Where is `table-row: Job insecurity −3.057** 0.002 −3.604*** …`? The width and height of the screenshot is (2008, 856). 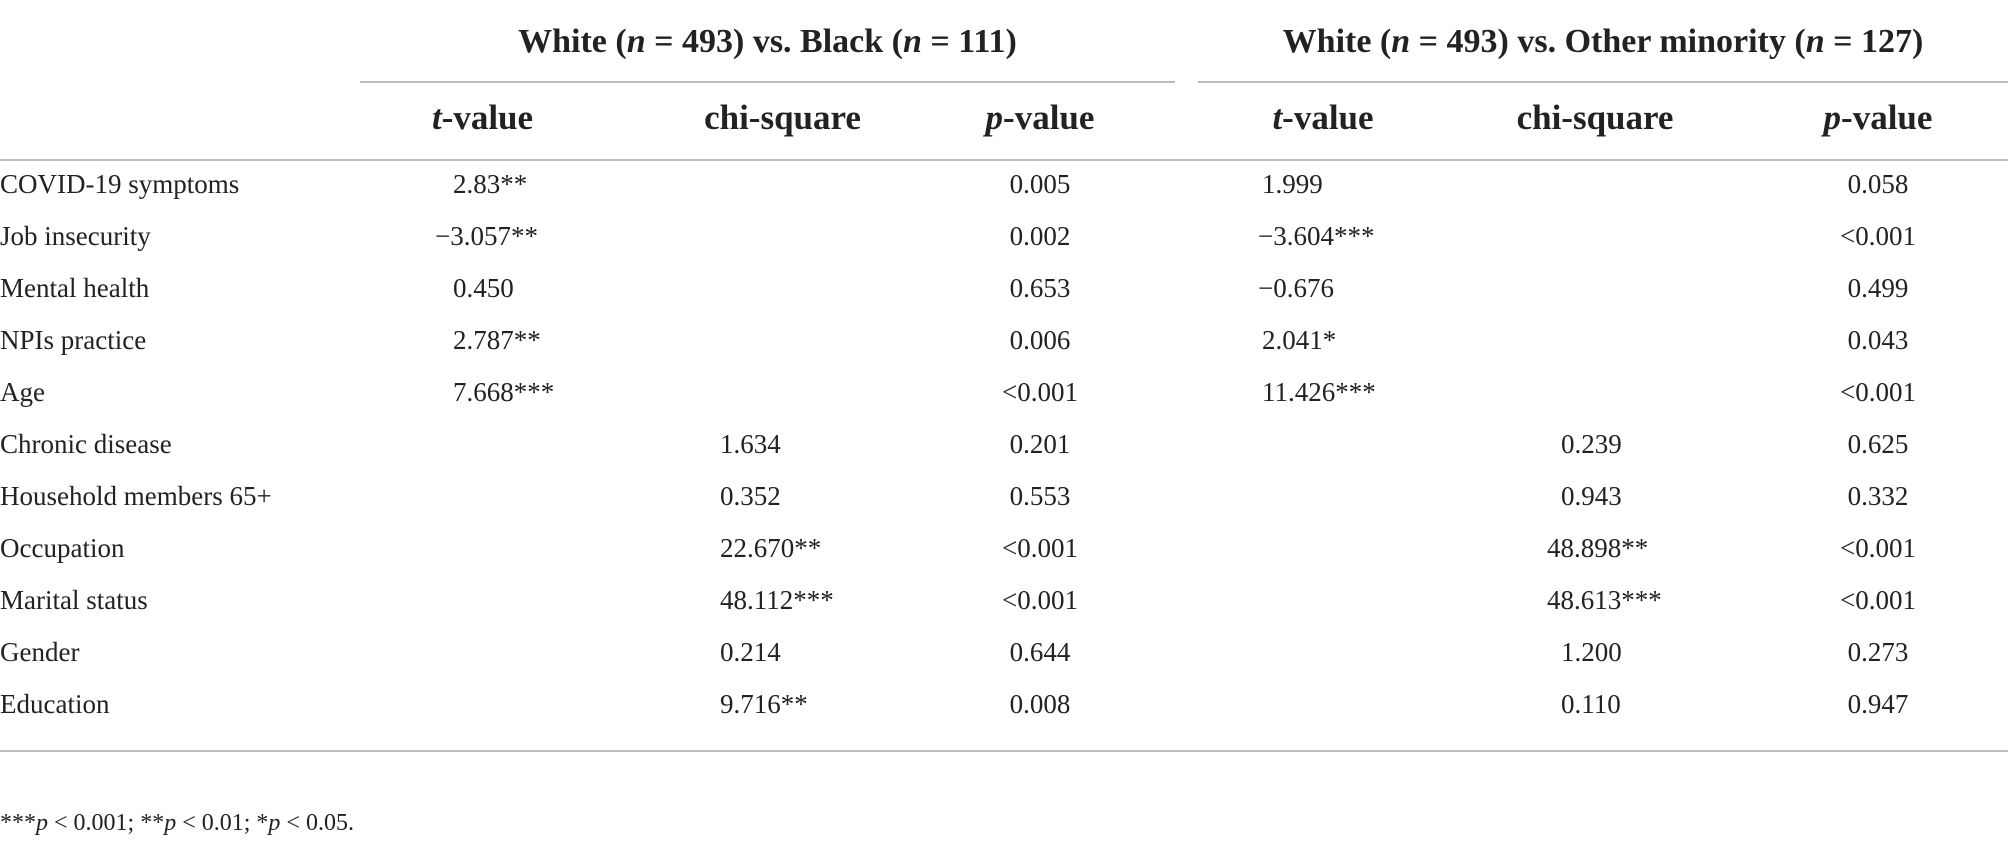
table-row: Job insecurity −3.057** 0.002 −3.604*** … is located at coordinates (1004, 236).